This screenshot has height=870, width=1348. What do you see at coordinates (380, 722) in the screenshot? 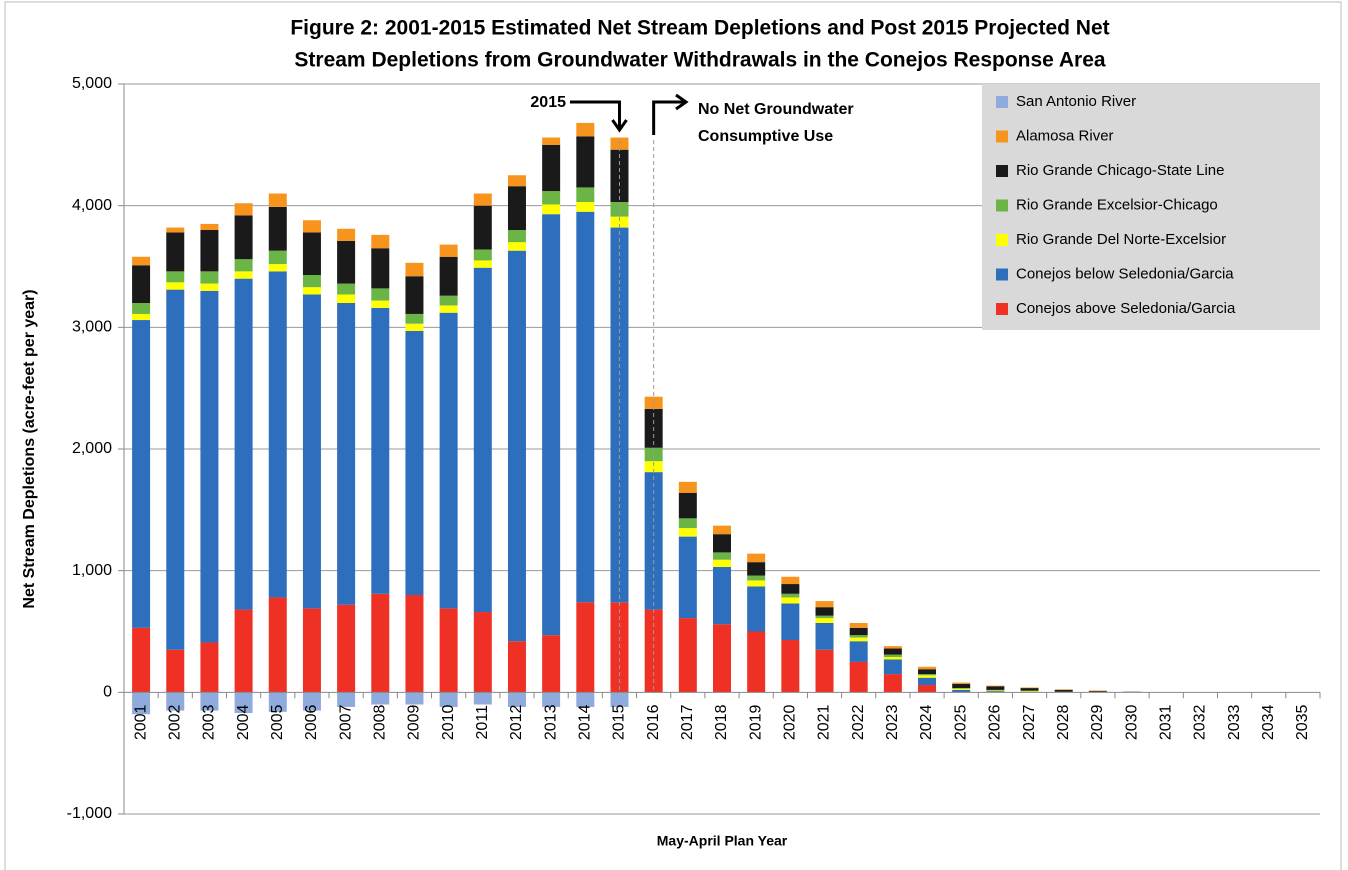
I see `x-tick-label: 2008` at bounding box center [380, 722].